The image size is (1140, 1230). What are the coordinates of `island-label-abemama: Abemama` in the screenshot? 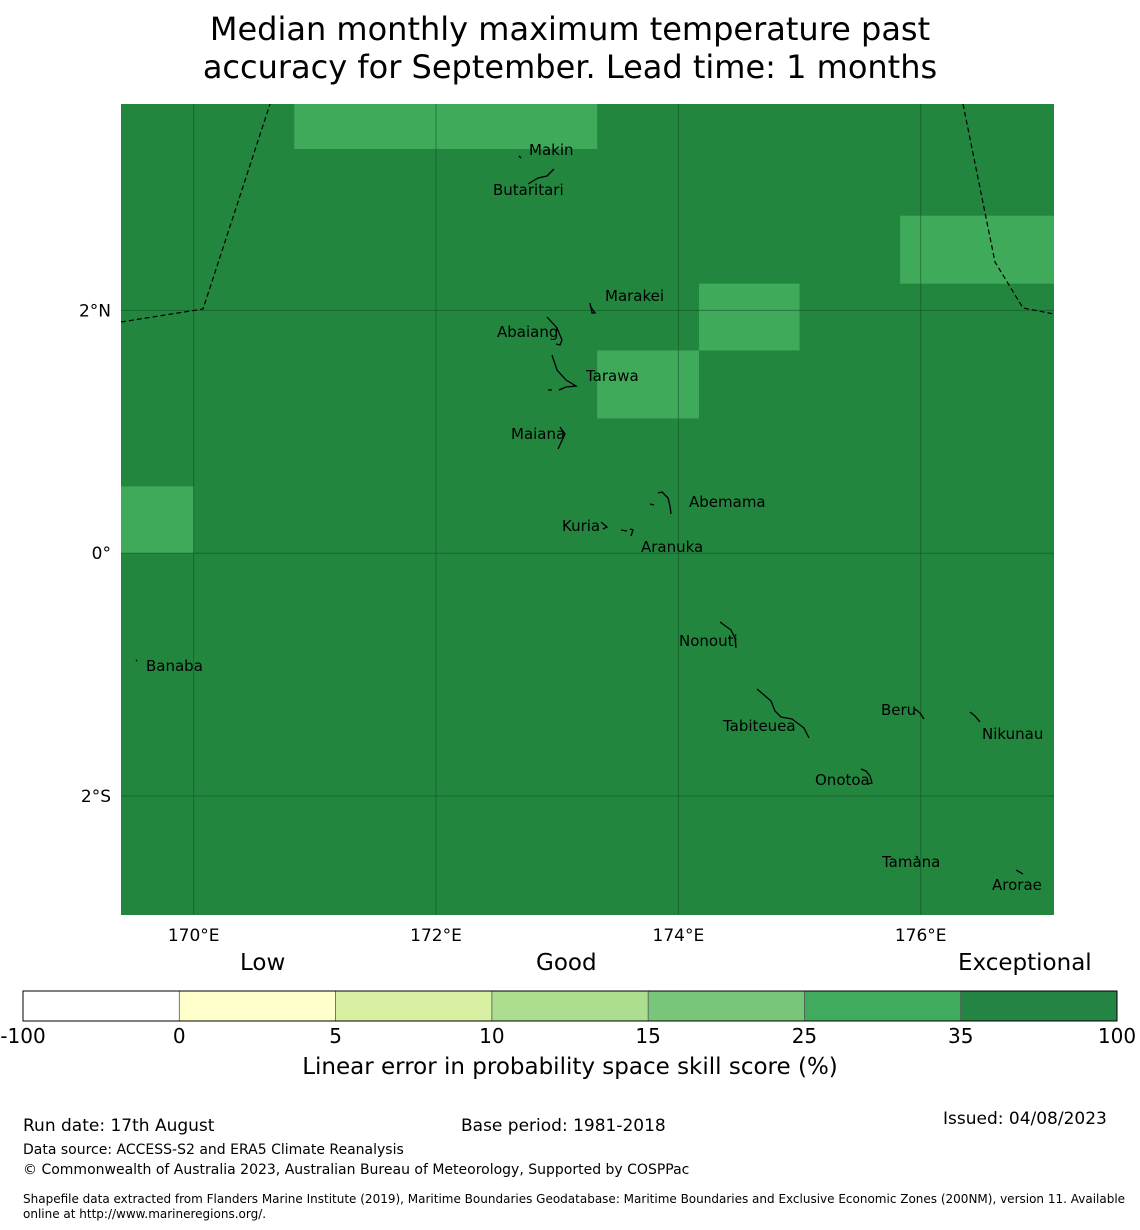 It's located at (727, 502).